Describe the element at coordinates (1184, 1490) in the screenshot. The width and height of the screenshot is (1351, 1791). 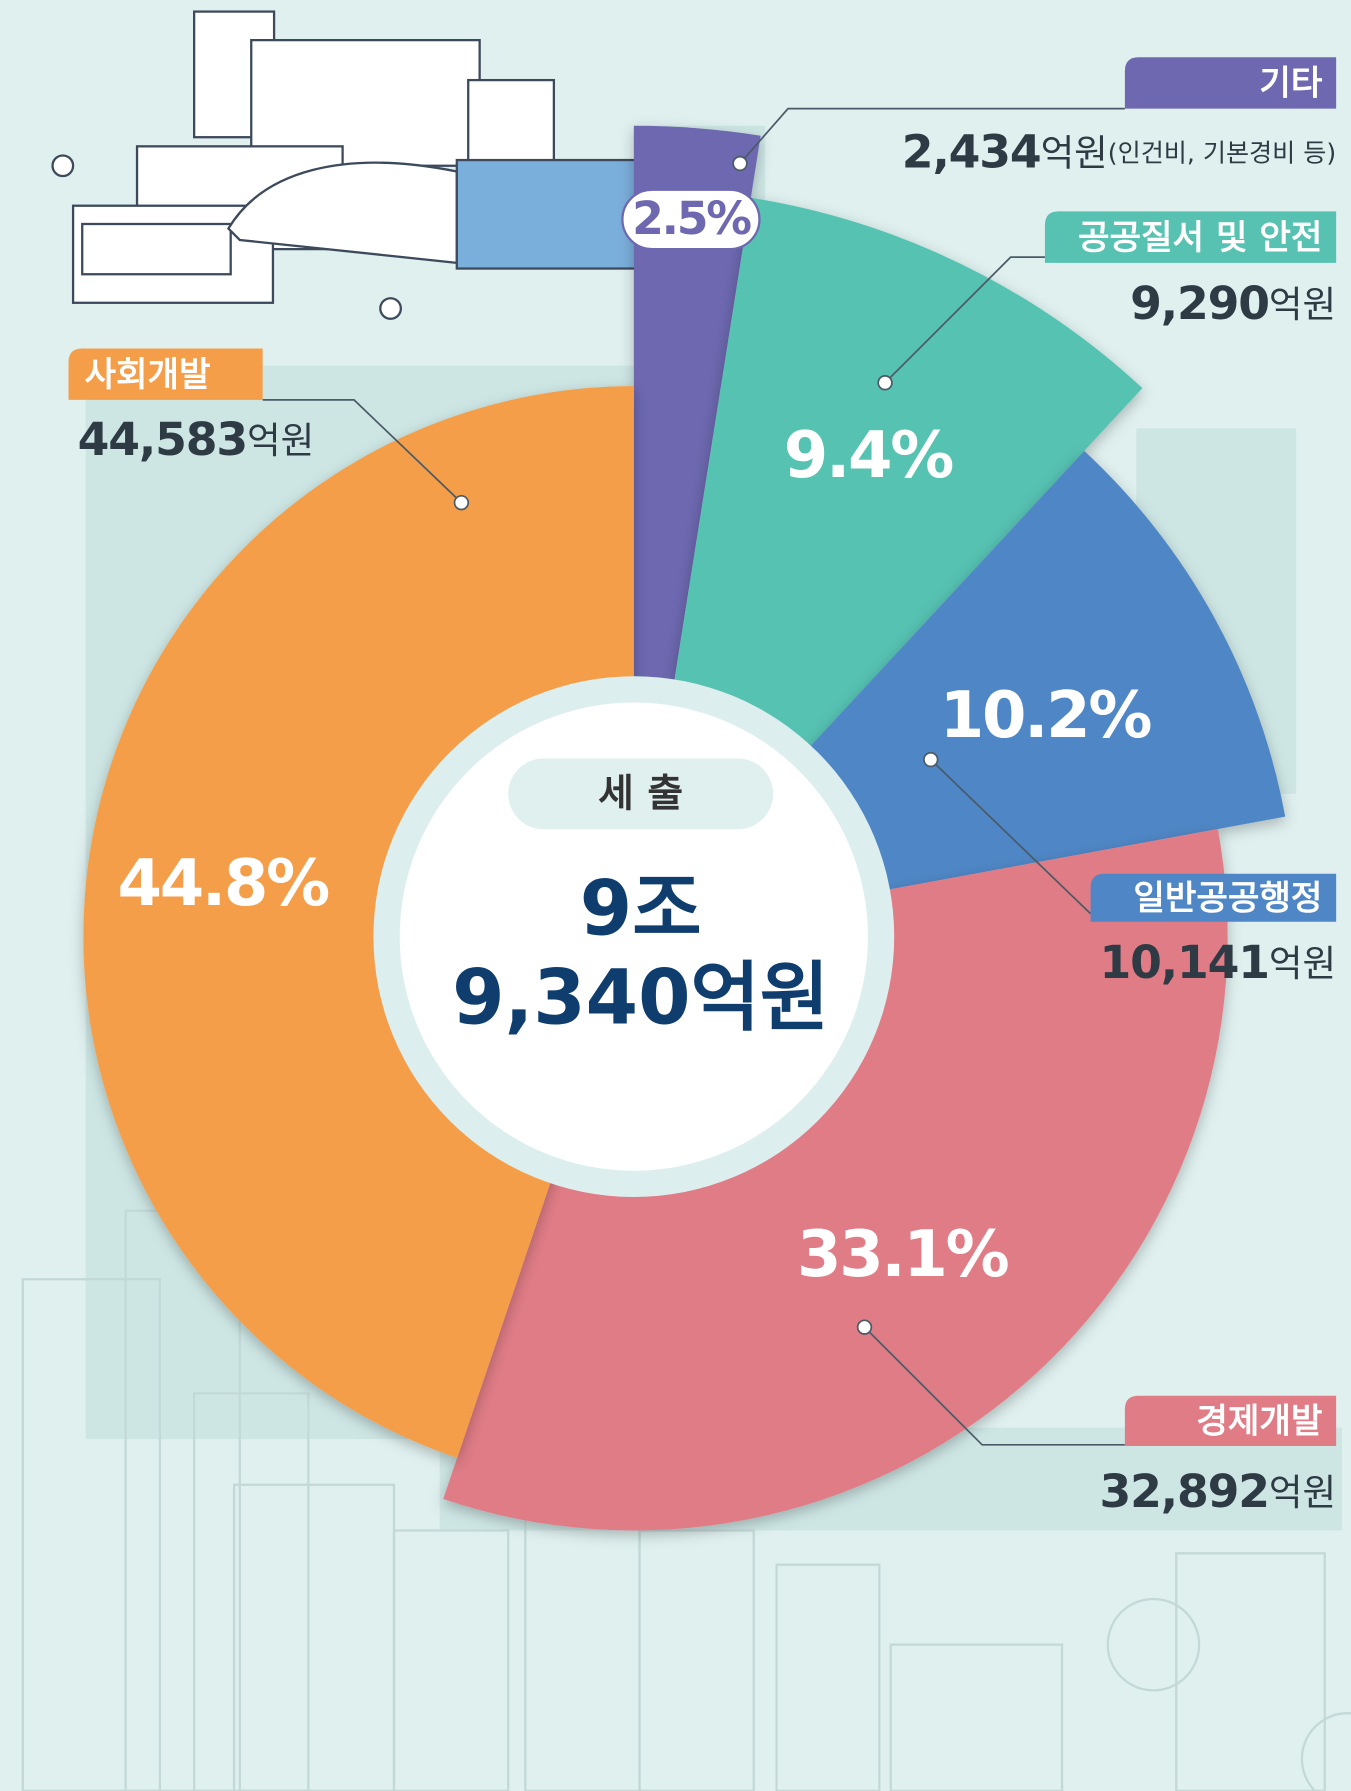
I see `amount-value: 32,892` at that location.